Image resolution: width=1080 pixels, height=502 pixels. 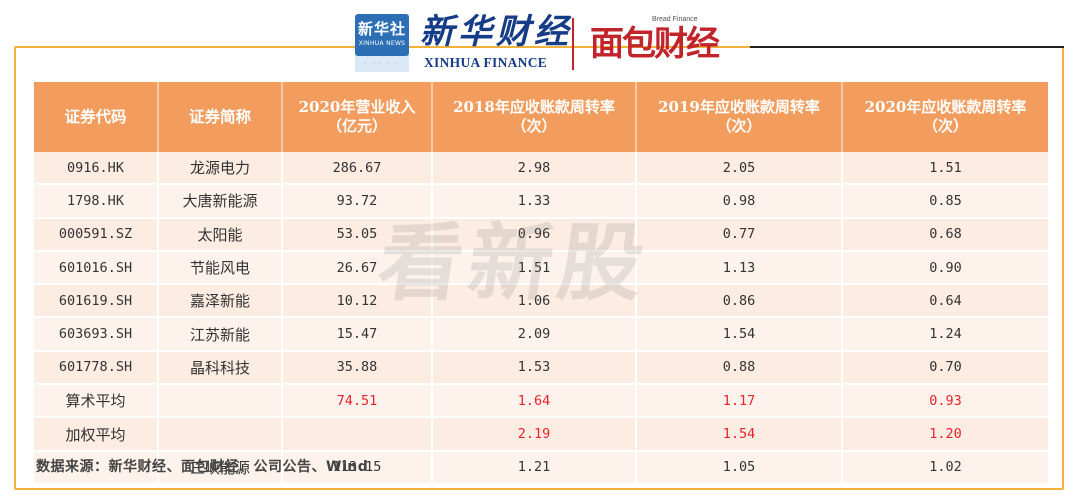 What do you see at coordinates (96, 334) in the screenshot?
I see `cell-code: 603693.SH` at bounding box center [96, 334].